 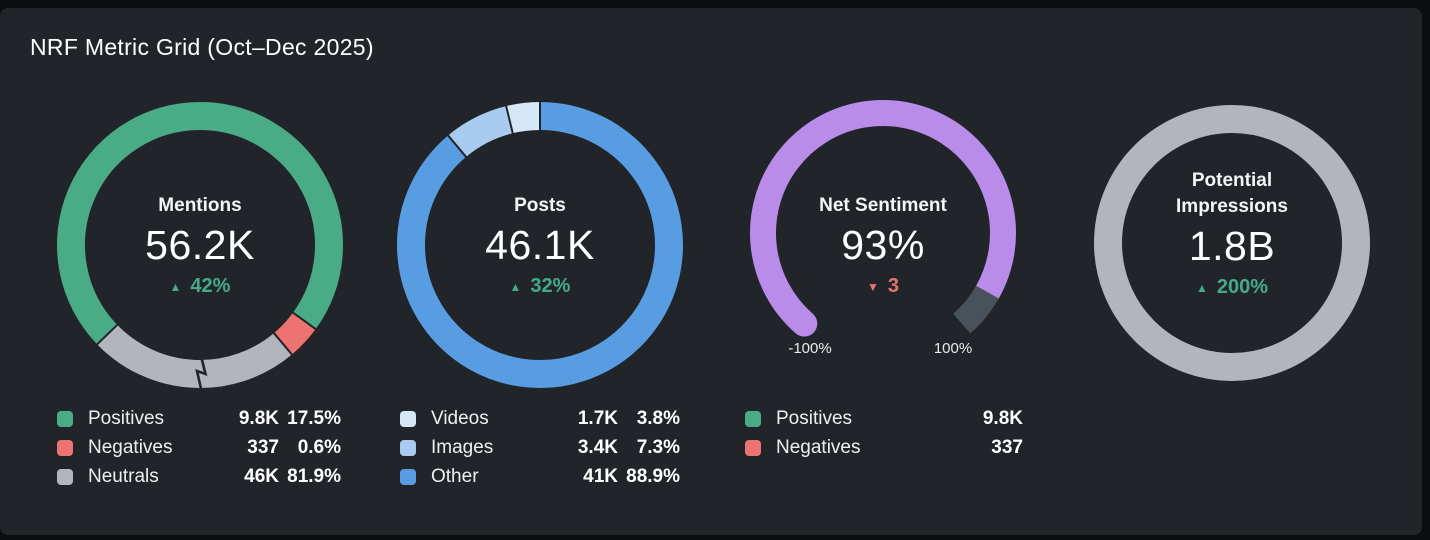 I want to click on net-sentiment-gauge-chart: Net Sentiment 93% ▼ 3 -100% 100%, so click(x=883, y=233).